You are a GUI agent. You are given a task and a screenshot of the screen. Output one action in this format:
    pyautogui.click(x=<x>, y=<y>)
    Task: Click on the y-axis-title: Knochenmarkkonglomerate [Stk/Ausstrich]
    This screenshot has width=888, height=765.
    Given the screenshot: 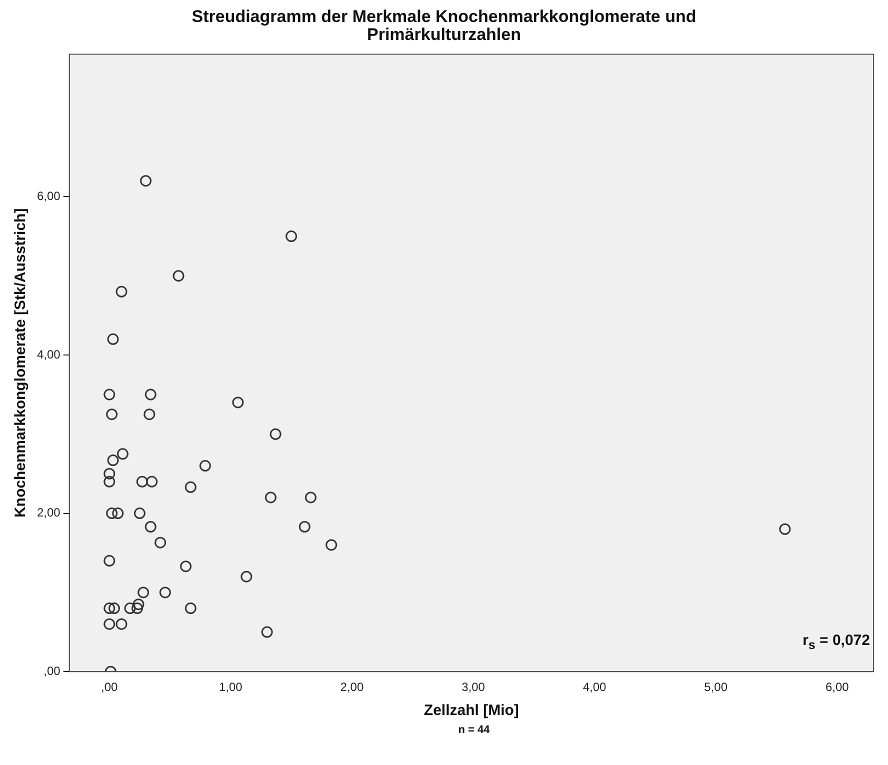 What is the action you would take?
    pyautogui.click(x=21, y=363)
    